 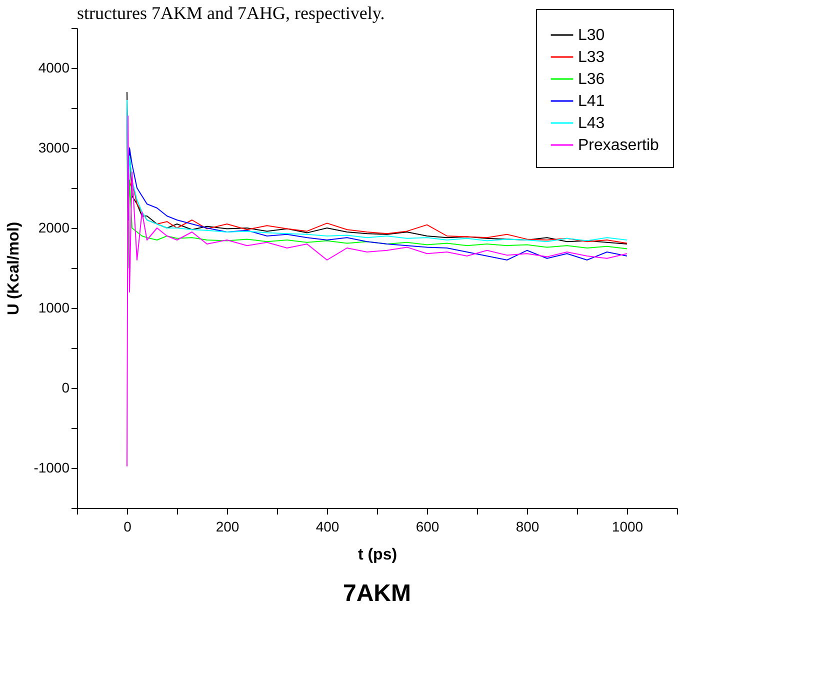 I want to click on x-axis-title: t (ps), so click(x=378, y=555).